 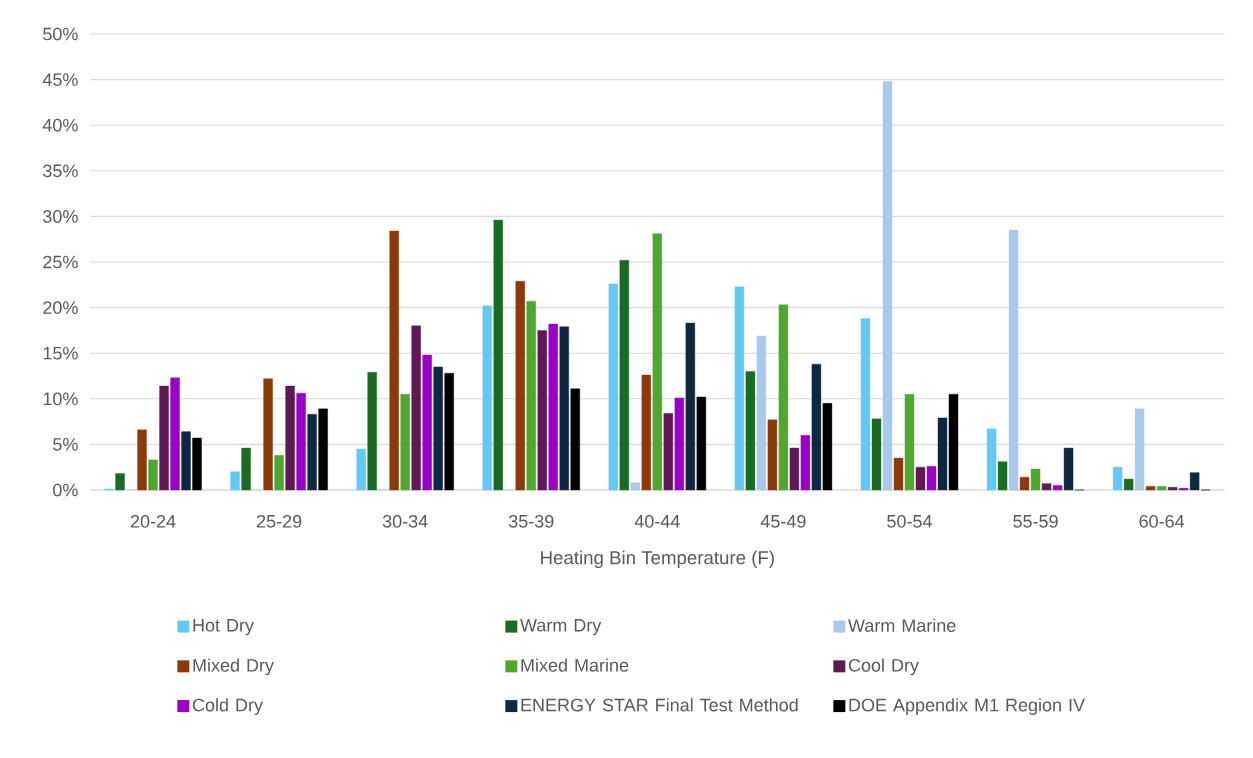 What do you see at coordinates (65, 490) in the screenshot?
I see `y-tick-label: 0%` at bounding box center [65, 490].